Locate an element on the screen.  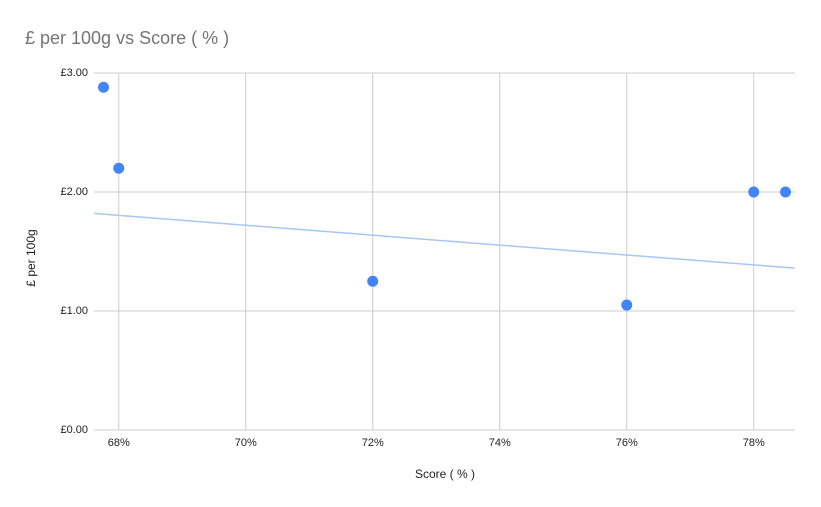
x-tick-label: 76% is located at coordinates (627, 443).